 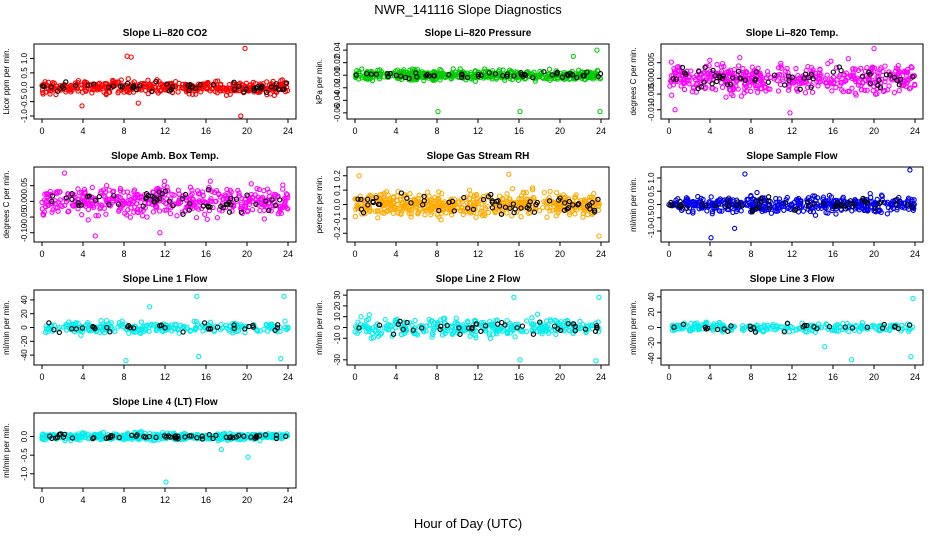 What do you see at coordinates (24, 299) in the screenshot?
I see `y-tick-label: 40` at bounding box center [24, 299].